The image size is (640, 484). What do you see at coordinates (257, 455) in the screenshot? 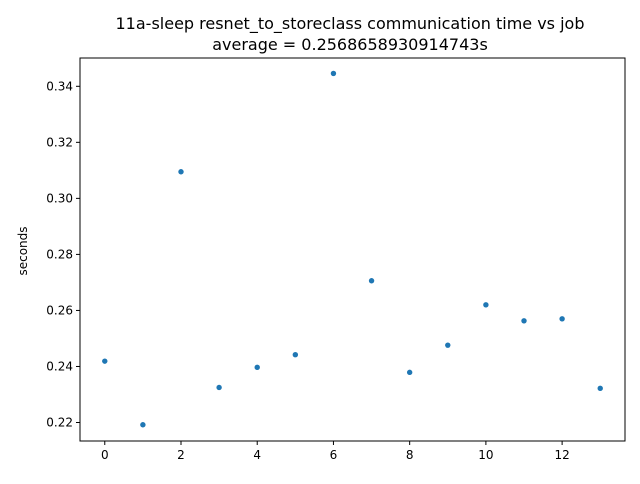
I see `x-tick-label: 4` at bounding box center [257, 455].